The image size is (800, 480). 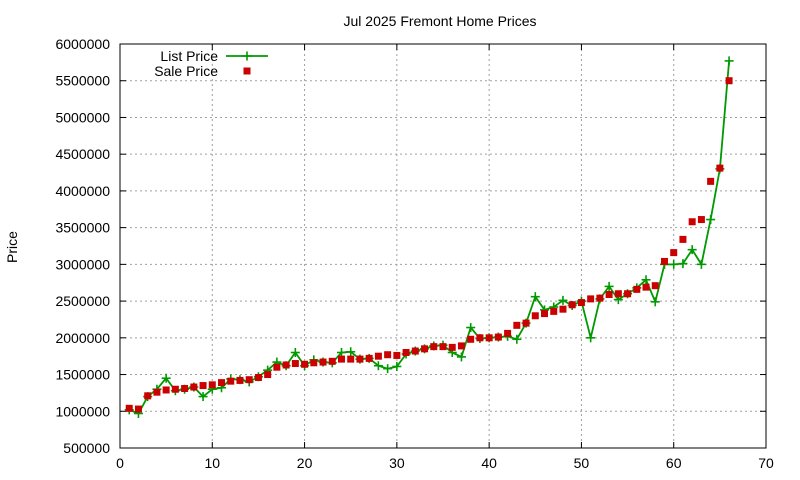 I want to click on x-tick-label: 40, so click(x=489, y=463).